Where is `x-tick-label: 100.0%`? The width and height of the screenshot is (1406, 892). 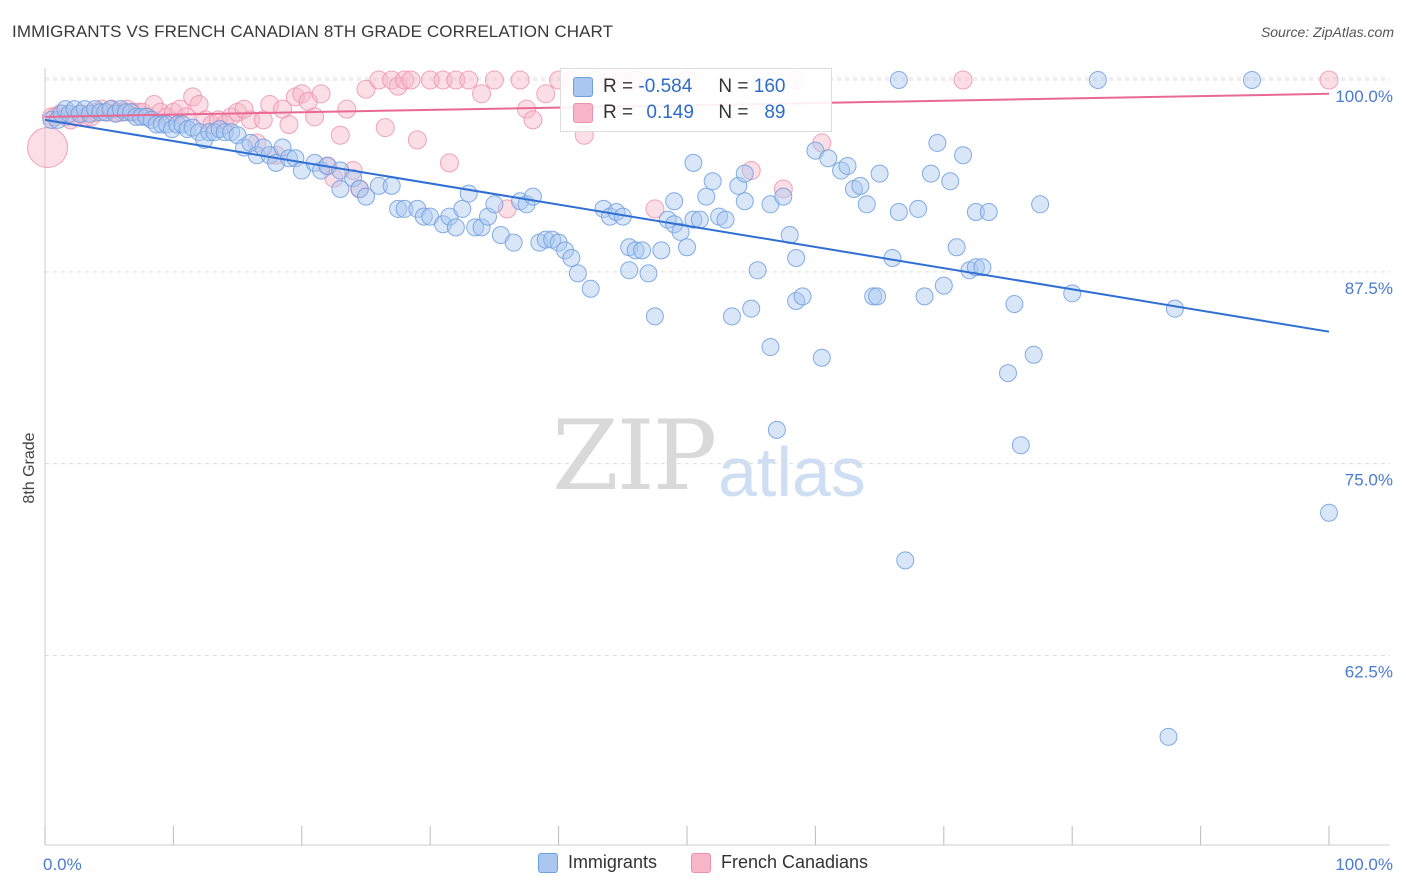
x-tick-label: 100.0% is located at coordinates (1364, 864).